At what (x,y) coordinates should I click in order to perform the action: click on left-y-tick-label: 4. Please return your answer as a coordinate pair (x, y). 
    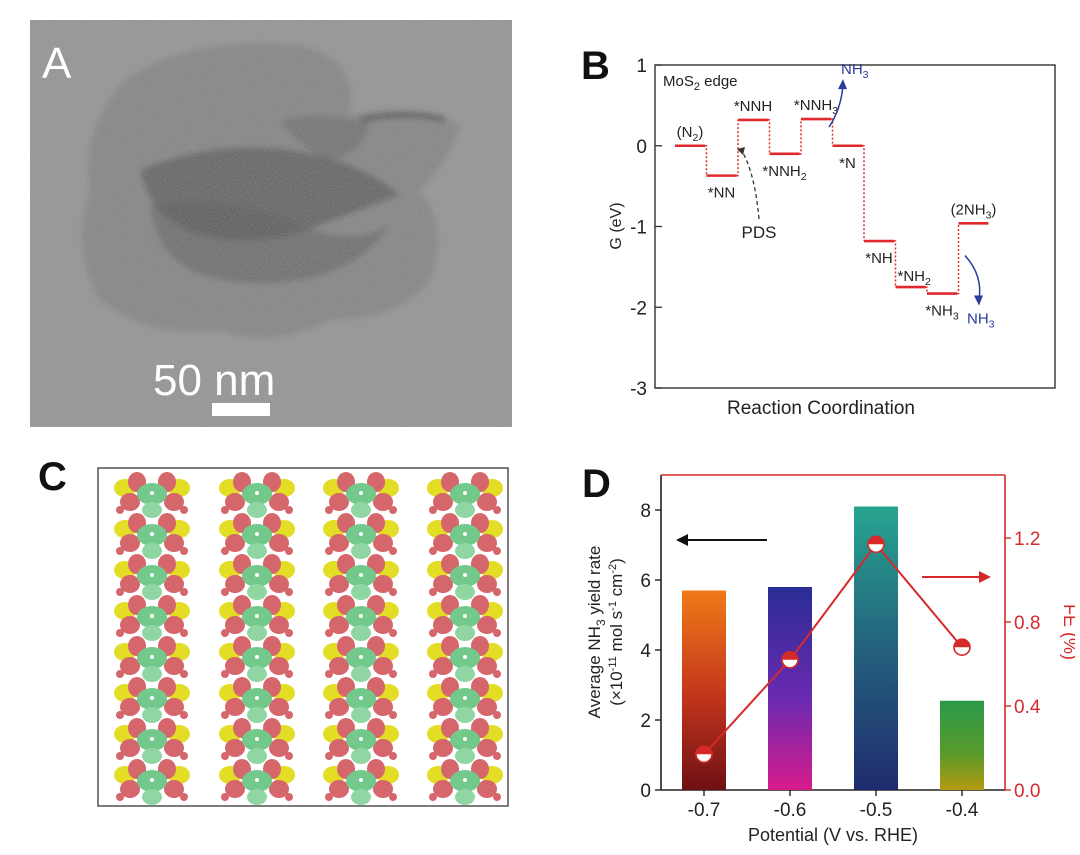
    Looking at the image, I should click on (645, 651).